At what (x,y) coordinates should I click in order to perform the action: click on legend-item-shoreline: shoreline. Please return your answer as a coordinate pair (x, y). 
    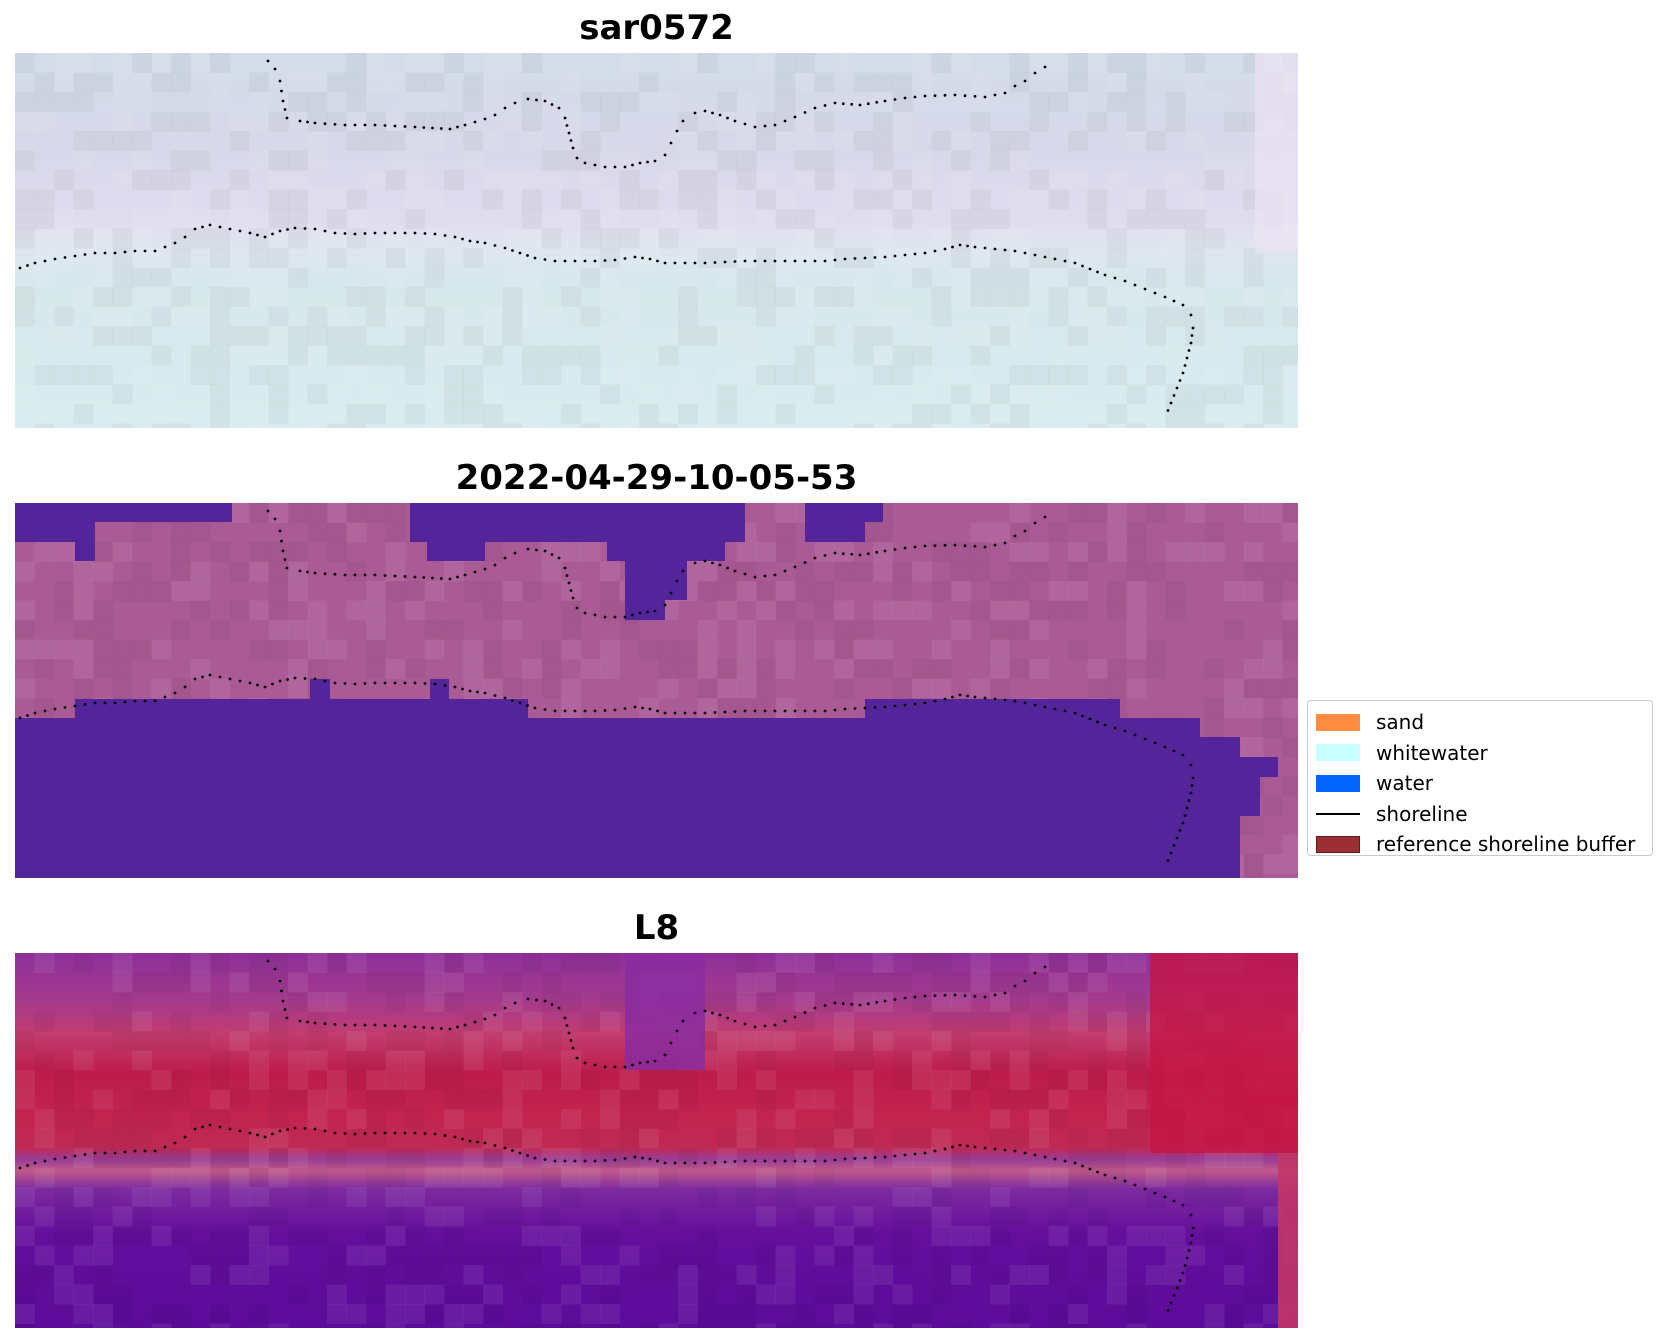
    Looking at the image, I should click on (1480, 814).